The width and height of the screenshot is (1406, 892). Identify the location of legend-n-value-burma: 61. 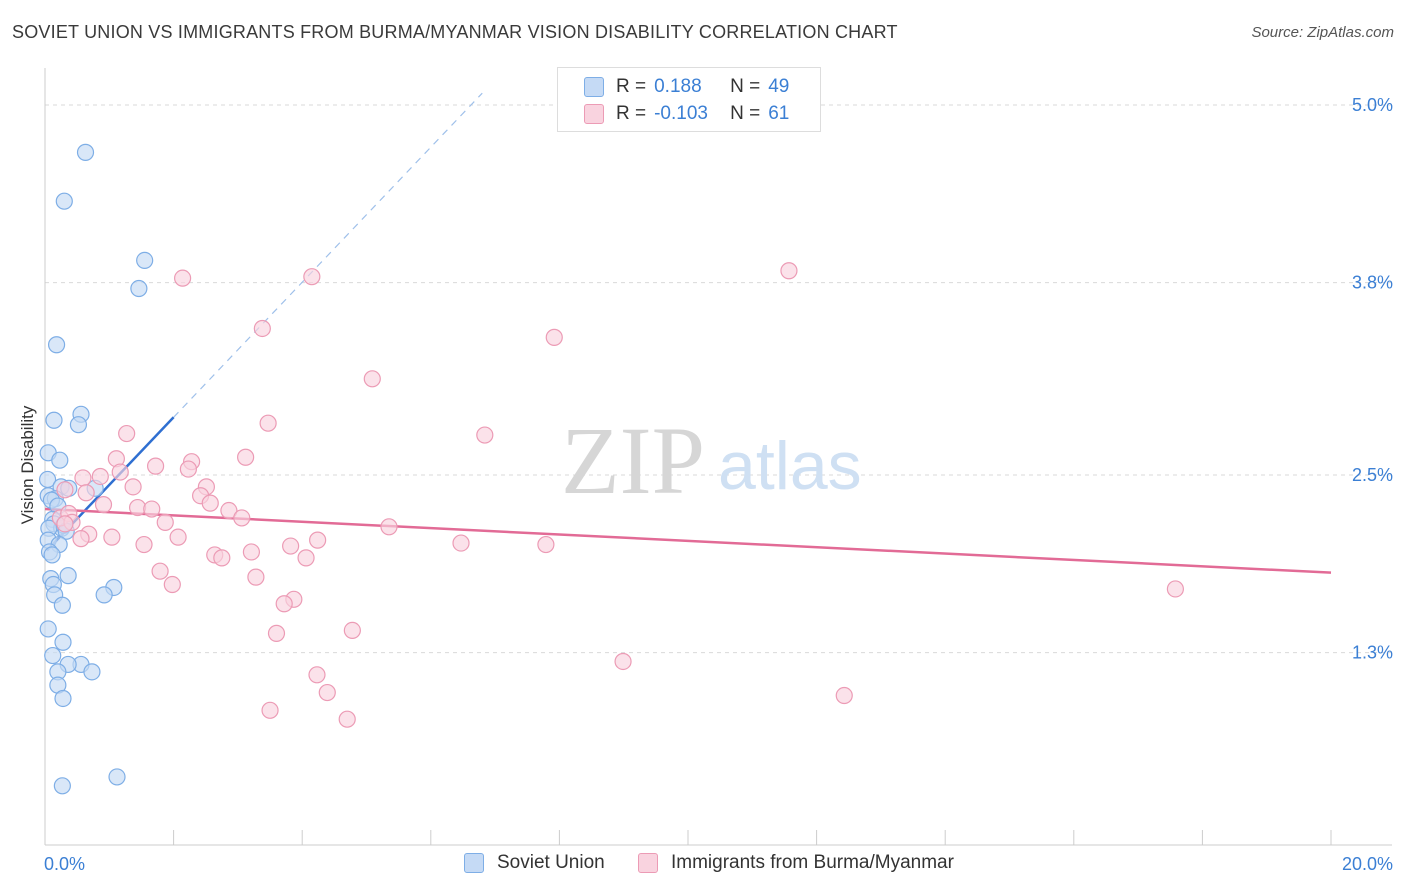
(779, 113).